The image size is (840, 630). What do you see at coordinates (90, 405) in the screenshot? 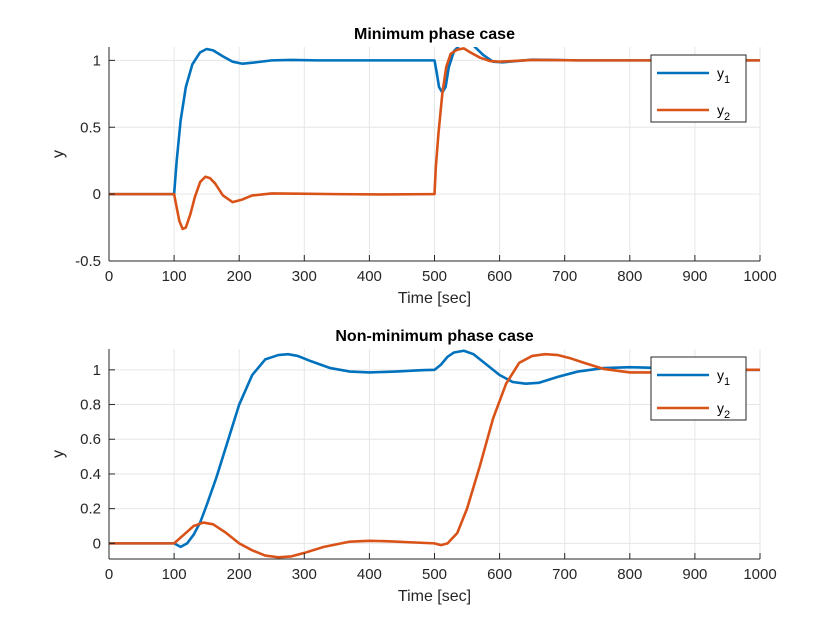
I see `y-tick-label: 0.8` at bounding box center [90, 405].